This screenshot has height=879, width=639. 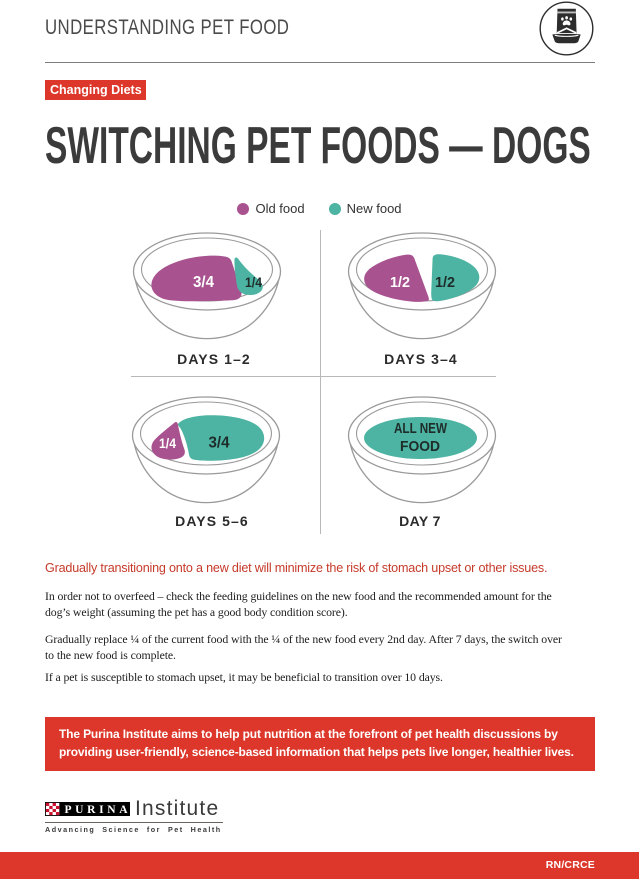 I want to click on svg-text: FOOD, so click(x=420, y=446).